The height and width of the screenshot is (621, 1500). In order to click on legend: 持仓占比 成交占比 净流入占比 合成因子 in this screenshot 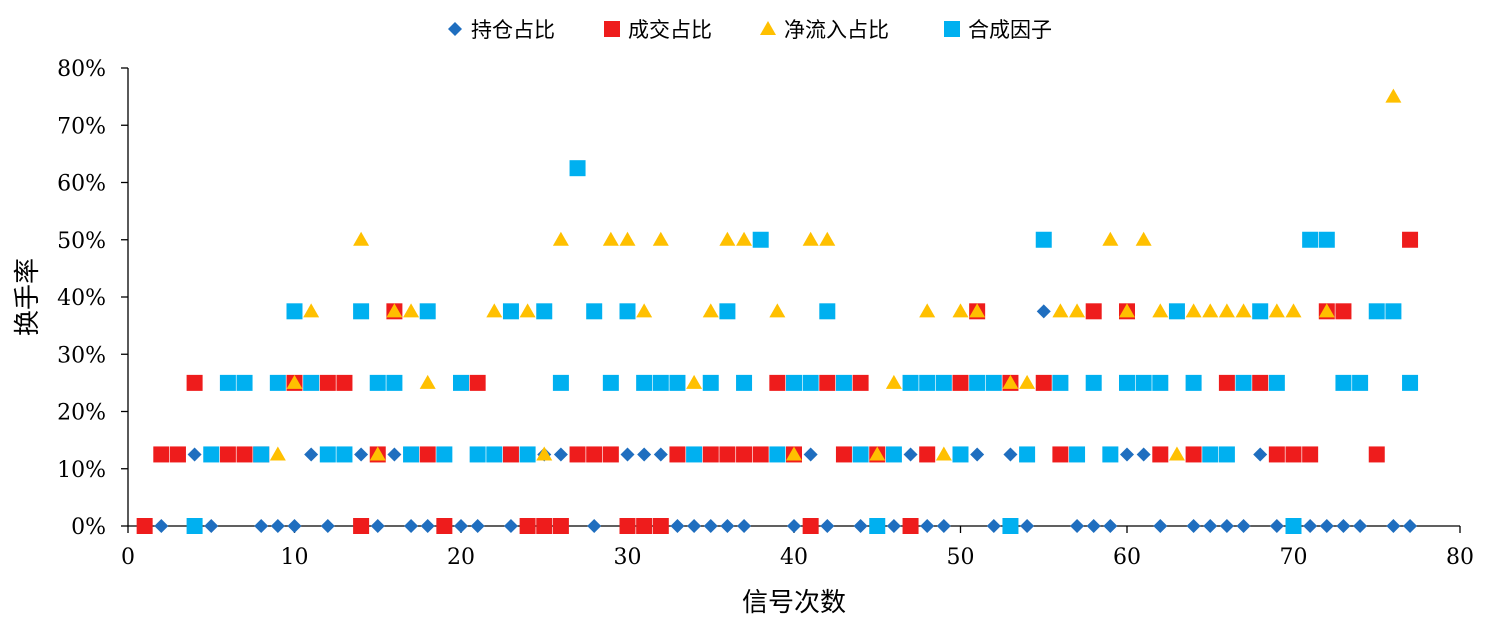, I will do `click(750, 30)`.